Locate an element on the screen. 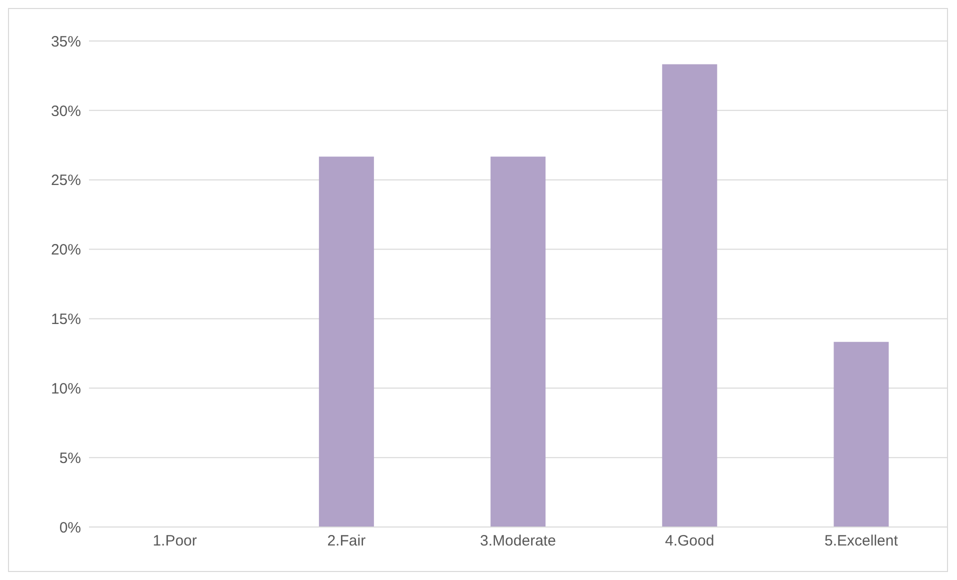  y-tick-label: 20% is located at coordinates (65, 250).